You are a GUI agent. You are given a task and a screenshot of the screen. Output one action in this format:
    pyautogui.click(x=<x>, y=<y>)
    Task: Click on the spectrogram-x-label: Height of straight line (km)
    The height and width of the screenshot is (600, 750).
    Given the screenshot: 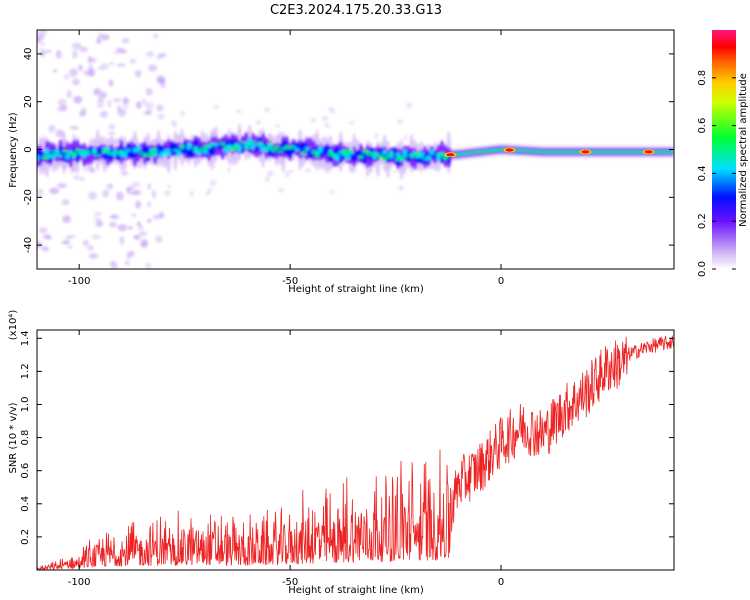 What is the action you would take?
    pyautogui.click(x=356, y=289)
    